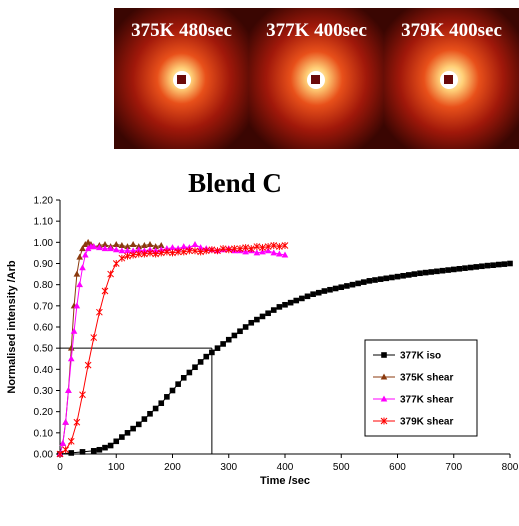 Image resolution: width=519 pixels, height=526 pixels. Describe the element at coordinates (44, 455) in the screenshot. I see `y-tick-label: 0.00` at that location.